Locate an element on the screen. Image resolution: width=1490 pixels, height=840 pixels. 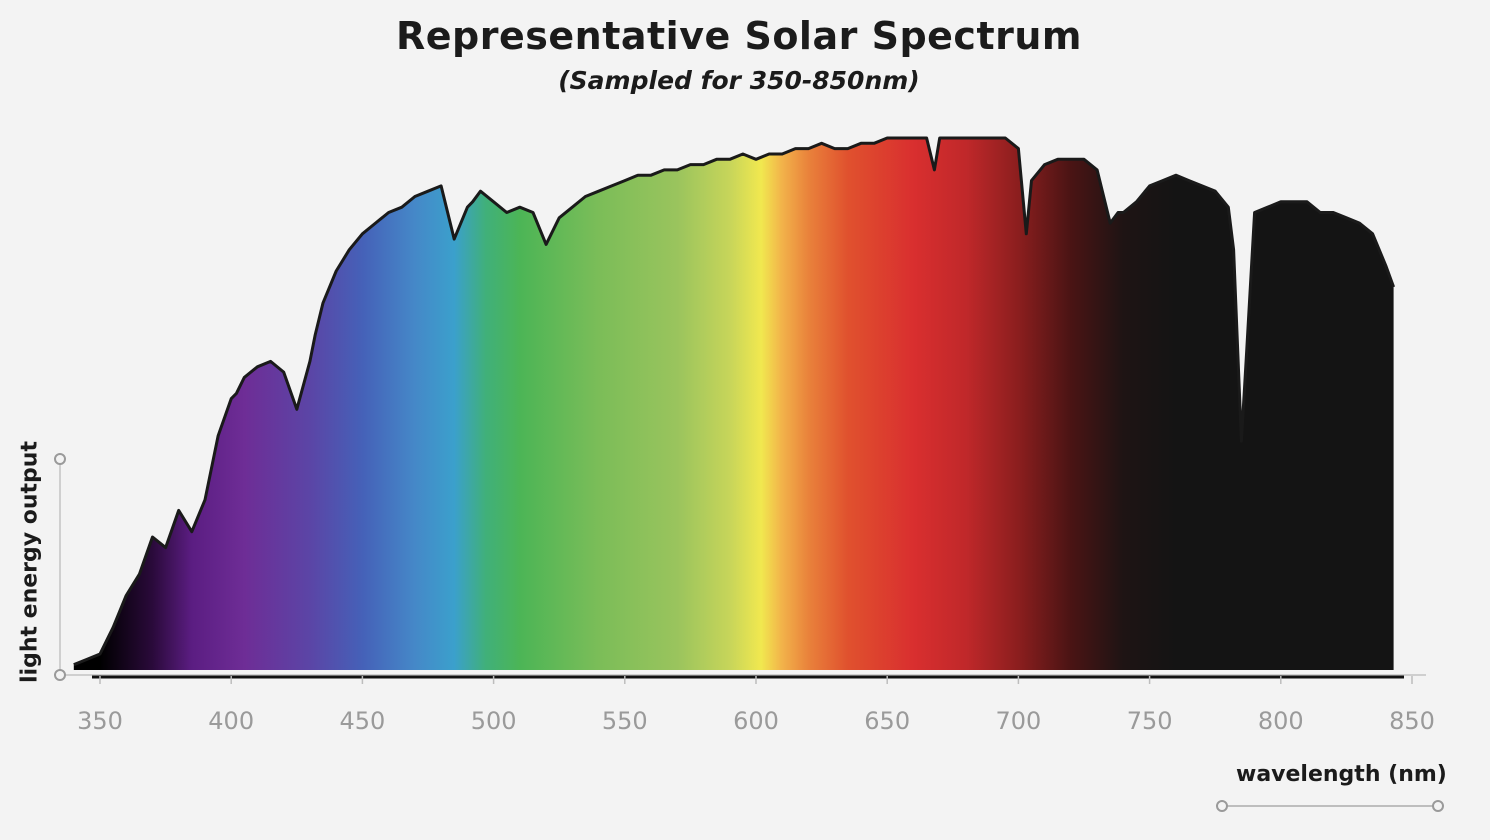
x-tick-layer: 350 400 450 500 550 600 650 700 750 800 850 is located at coordinates (756, 705).